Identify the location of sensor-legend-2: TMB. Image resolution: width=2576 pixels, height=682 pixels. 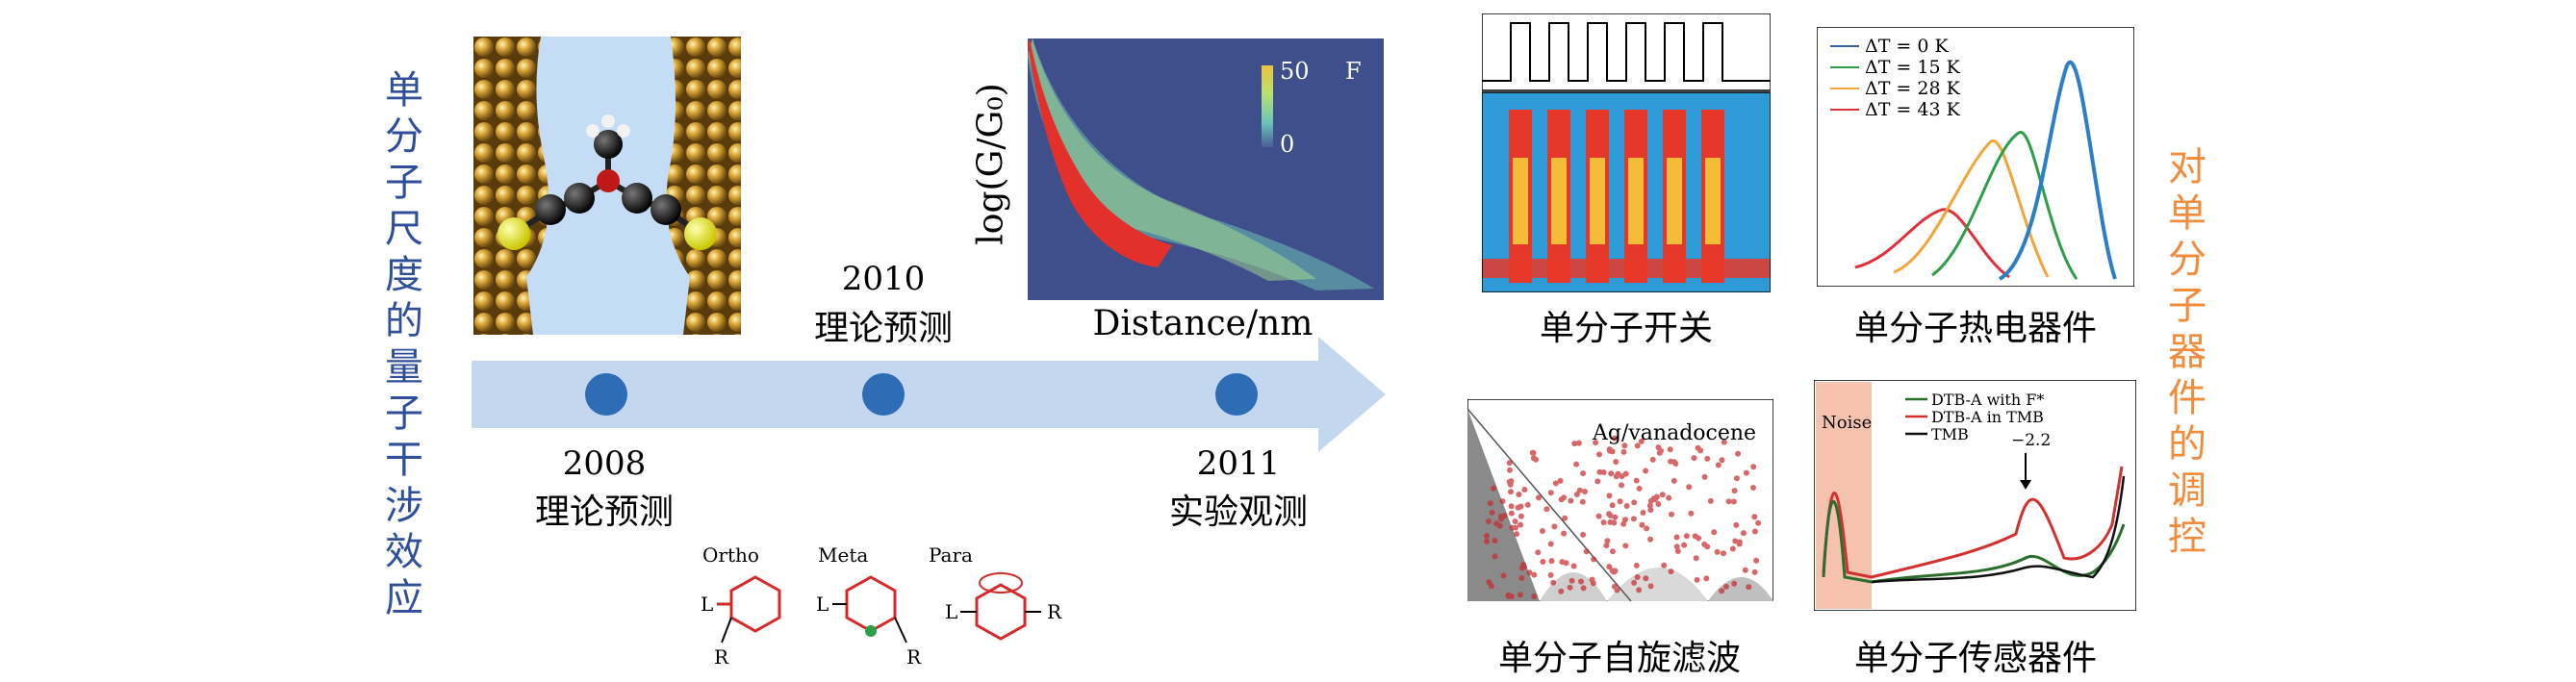
(1950, 434).